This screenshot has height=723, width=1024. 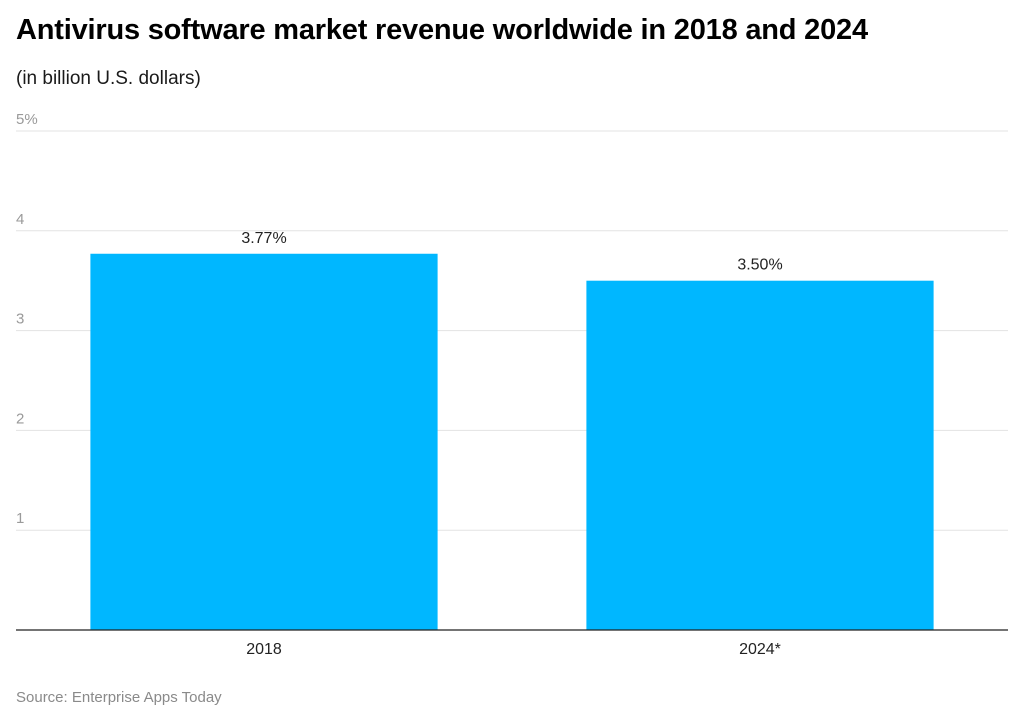 I want to click on y-tick-label: 4, so click(x=20, y=219).